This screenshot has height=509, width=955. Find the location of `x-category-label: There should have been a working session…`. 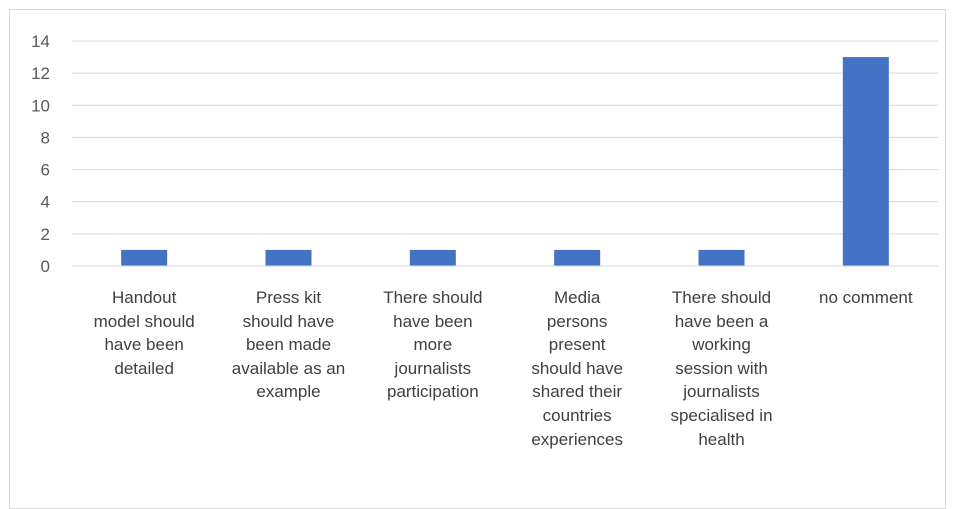

x-category-label: There should have been a working session… is located at coordinates (721, 368).